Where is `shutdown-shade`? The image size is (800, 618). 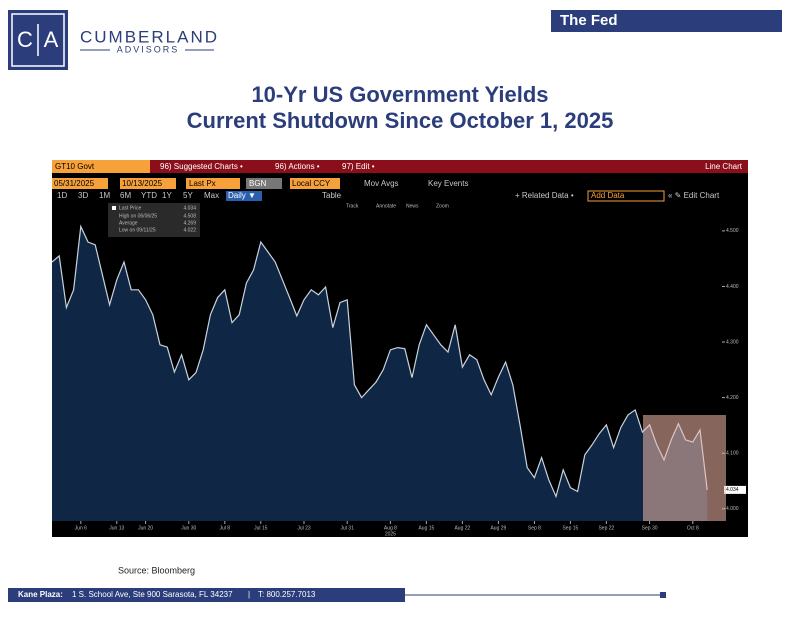 shutdown-shade is located at coordinates (684, 468).